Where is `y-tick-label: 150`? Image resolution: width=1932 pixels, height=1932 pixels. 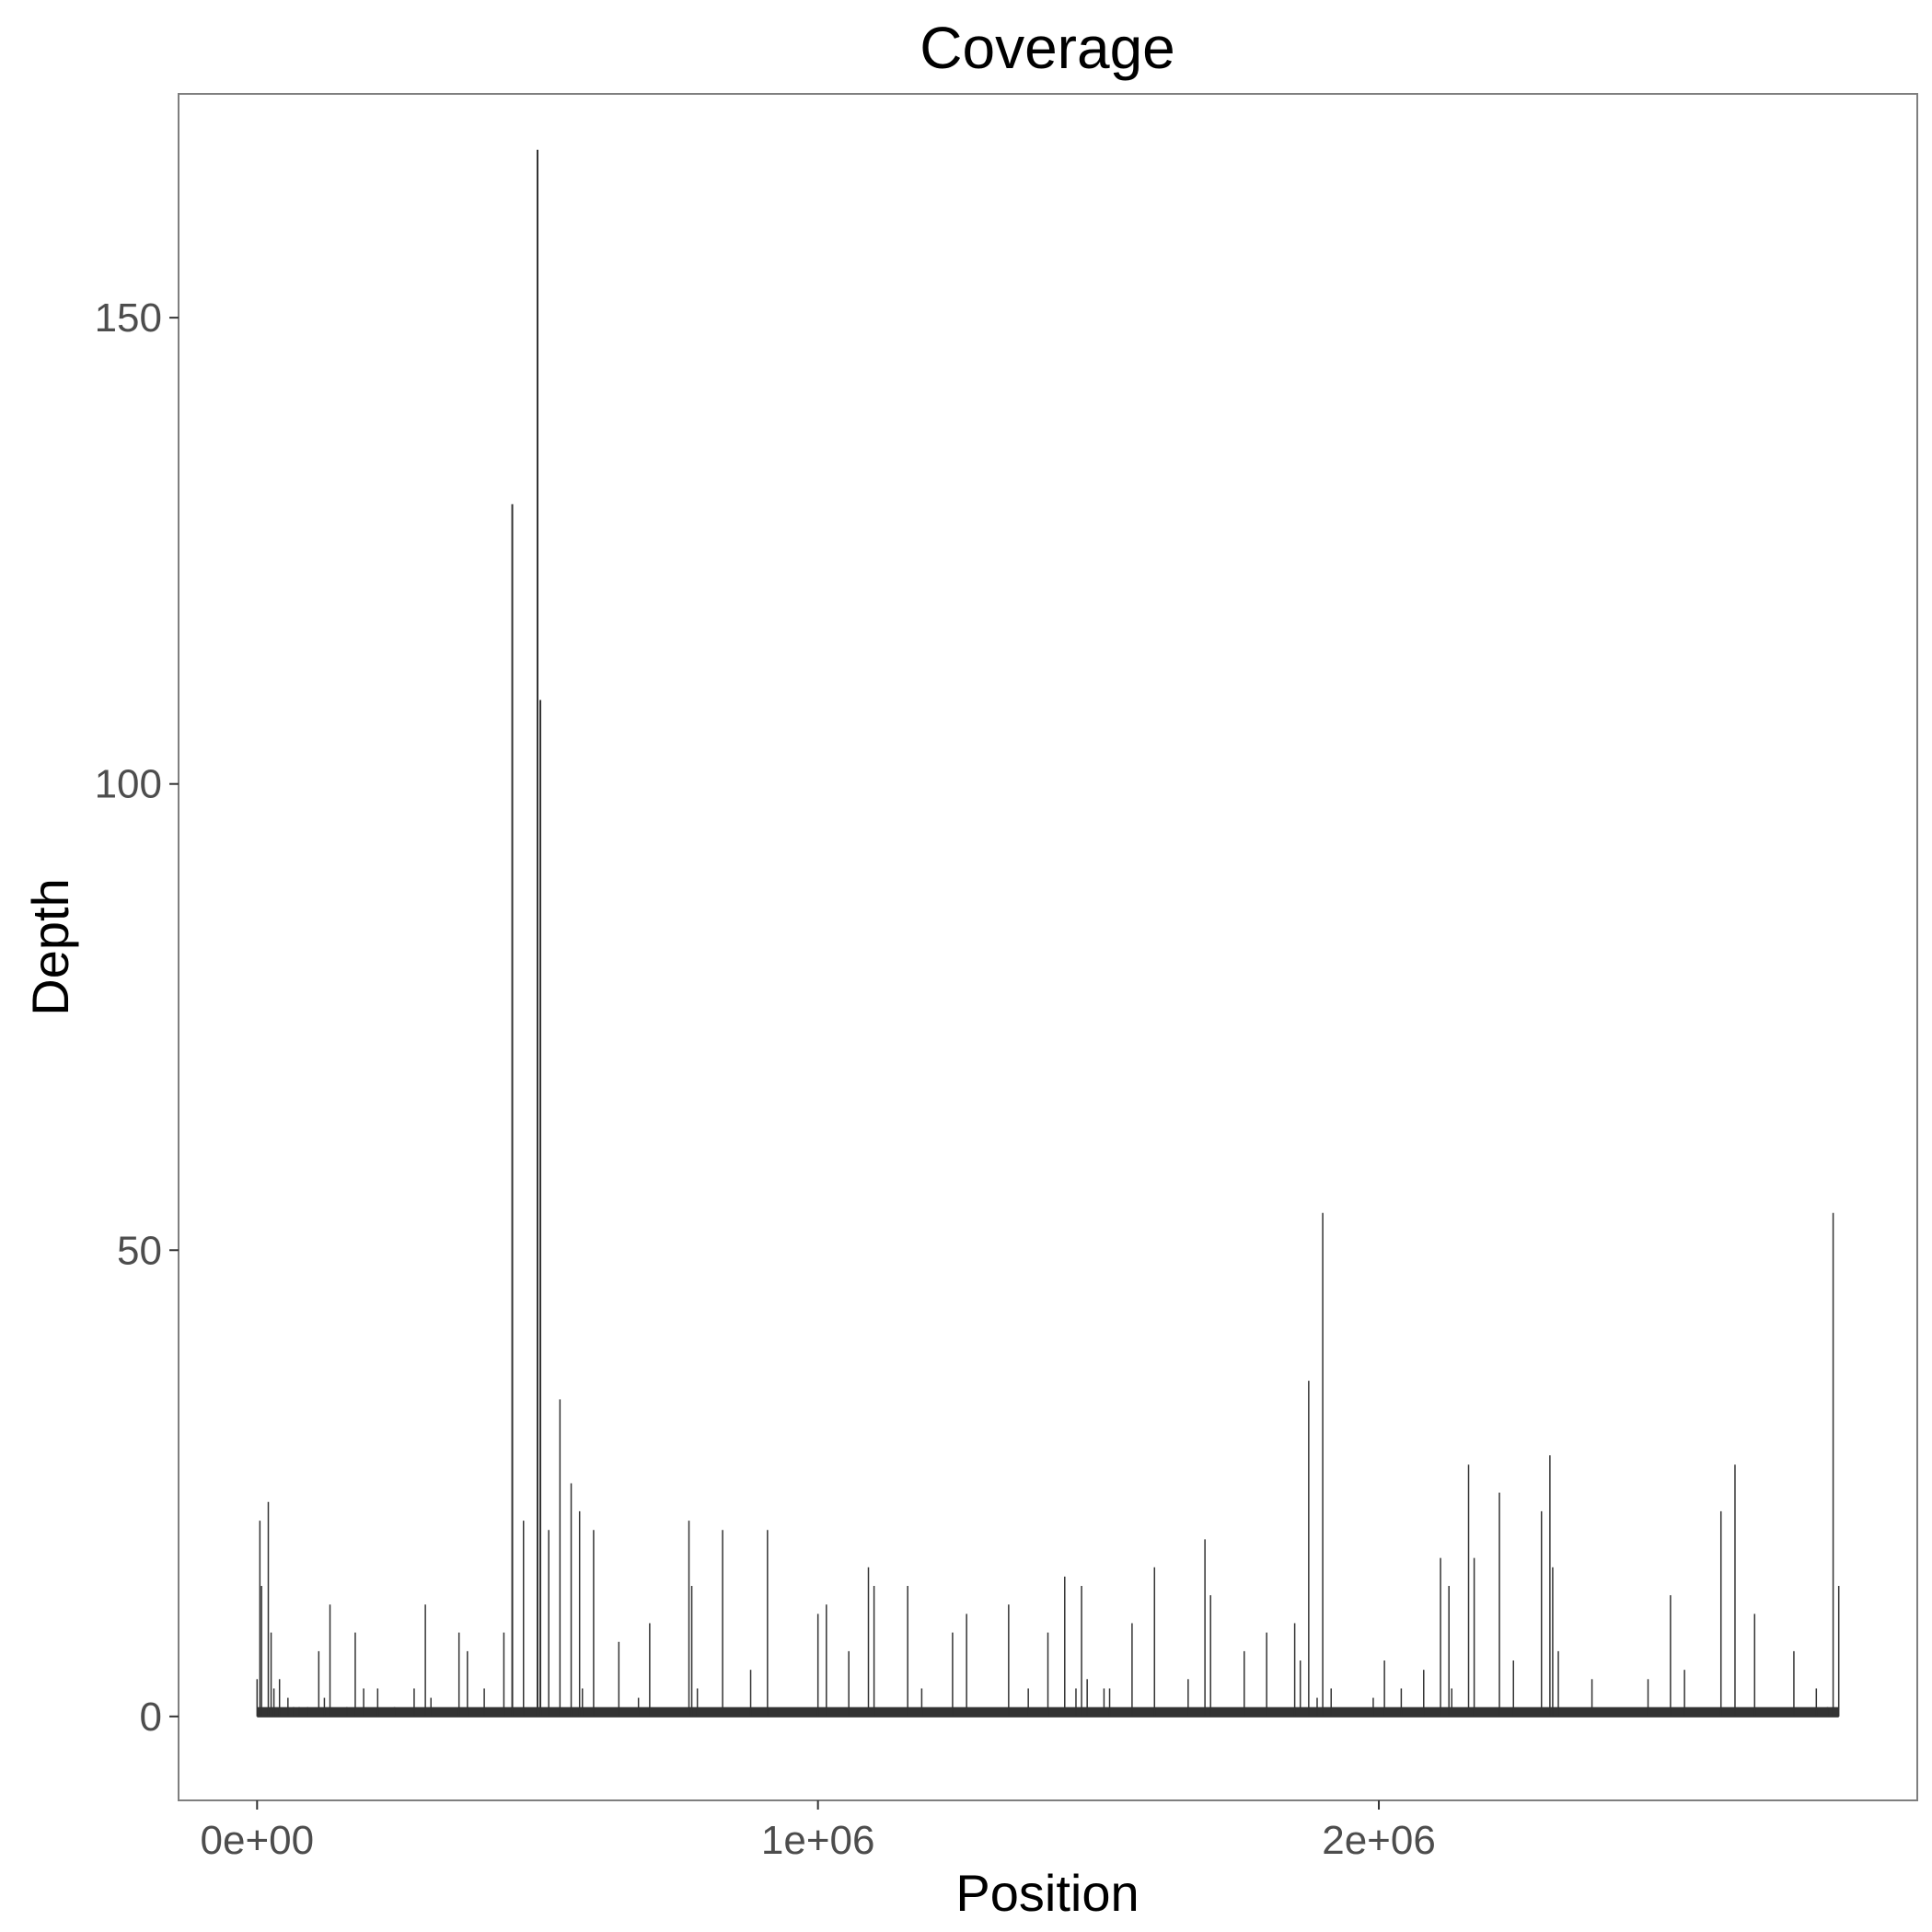 y-tick-label: 150 is located at coordinates (129, 318).